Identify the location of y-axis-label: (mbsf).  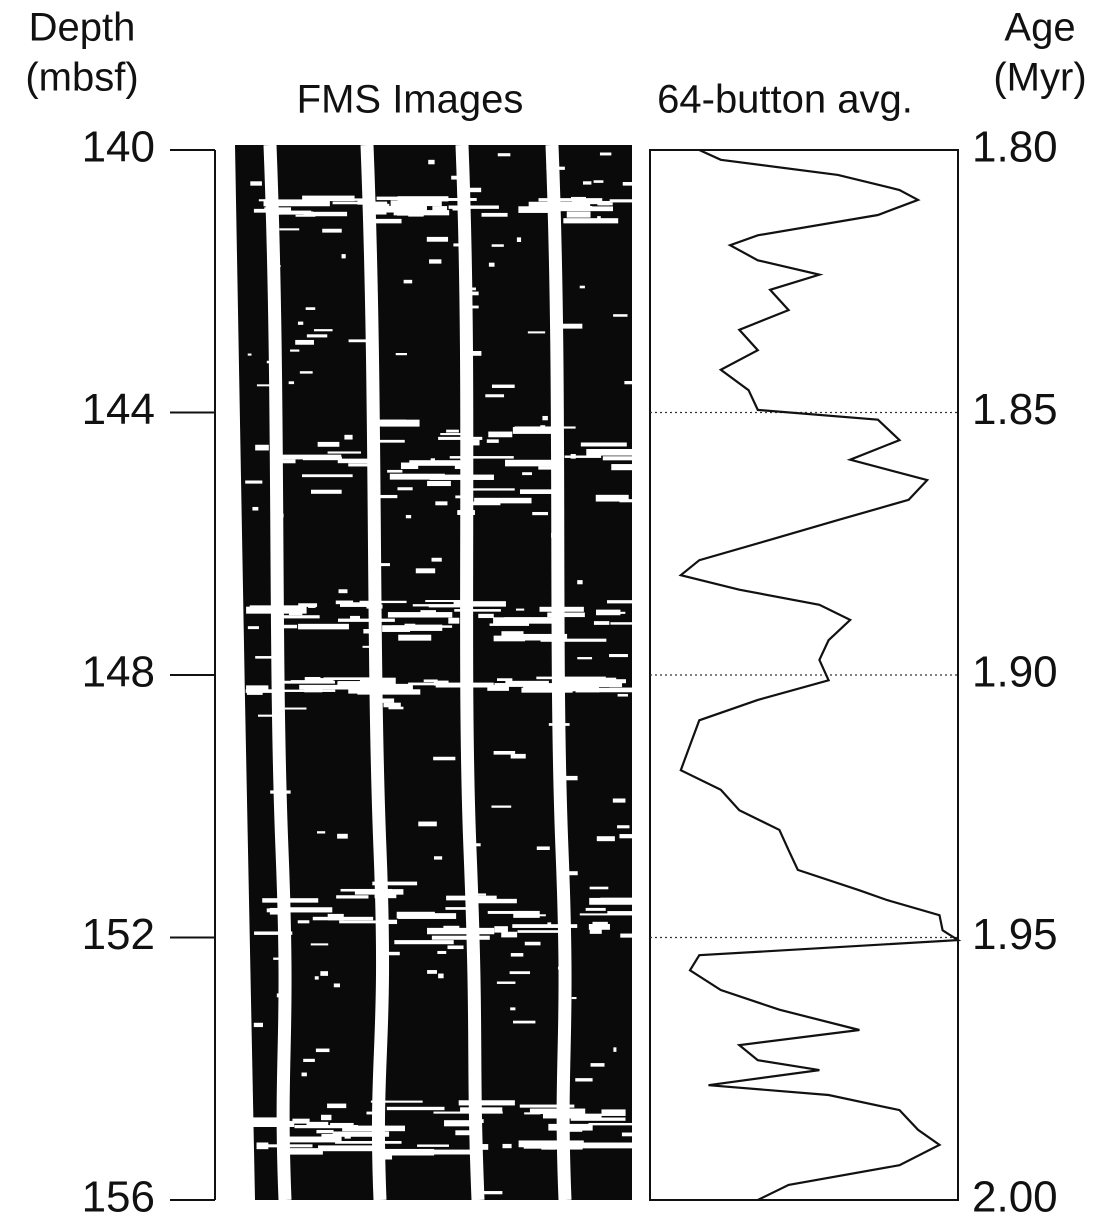
(81, 78).